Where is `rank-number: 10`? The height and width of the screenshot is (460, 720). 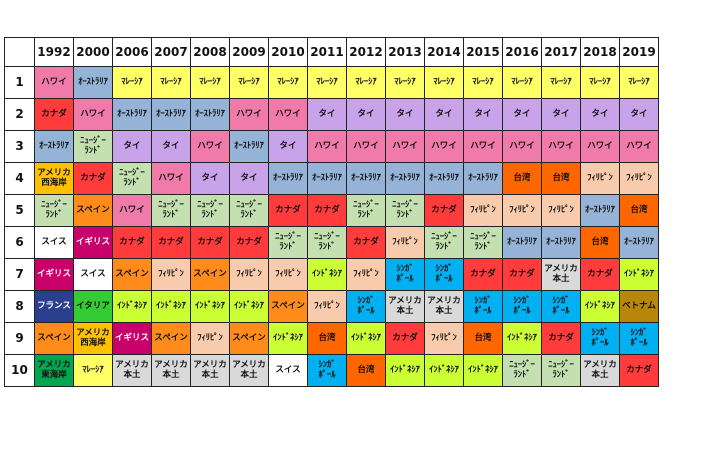
rank-number: 10 is located at coordinates (19, 370).